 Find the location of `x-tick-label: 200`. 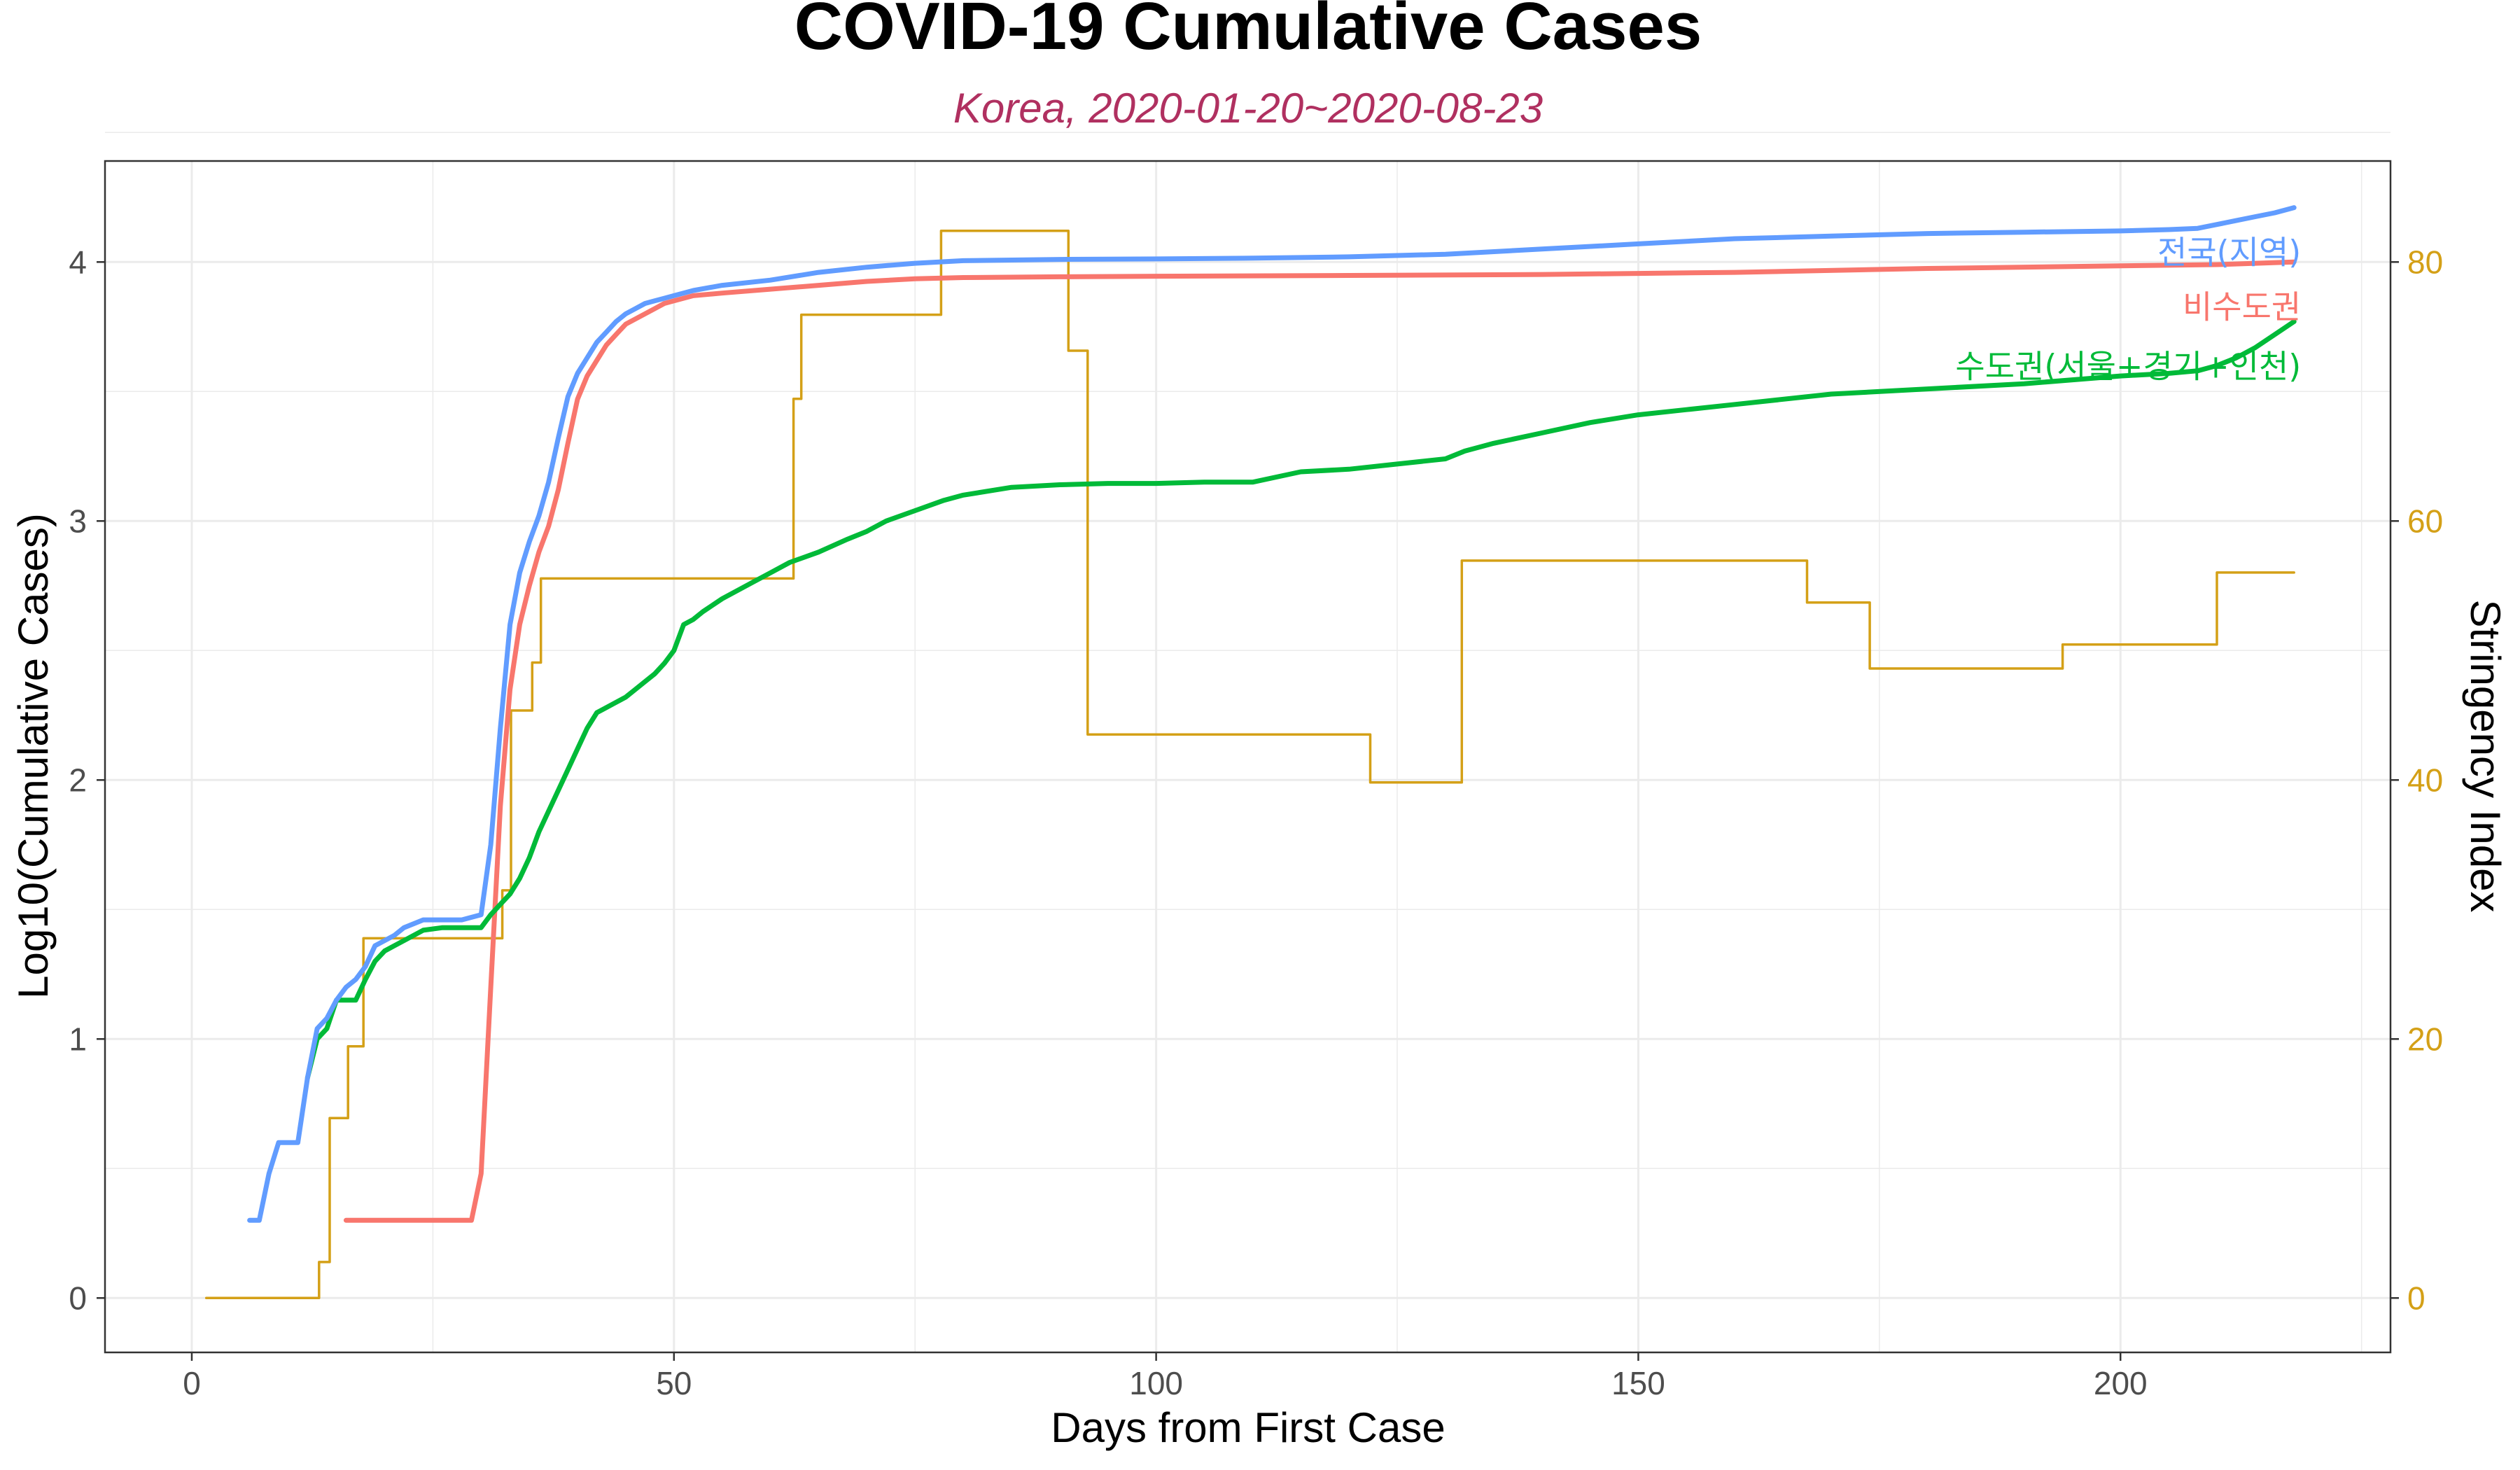

x-tick-label: 200 is located at coordinates (2121, 1383).